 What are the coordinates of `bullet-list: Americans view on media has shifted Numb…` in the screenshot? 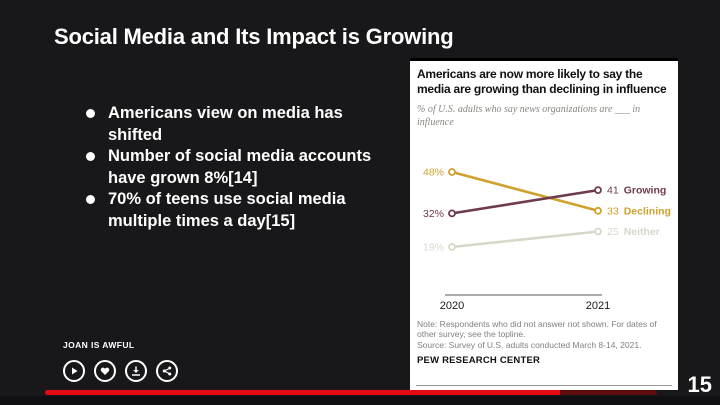 It's located at (237, 167).